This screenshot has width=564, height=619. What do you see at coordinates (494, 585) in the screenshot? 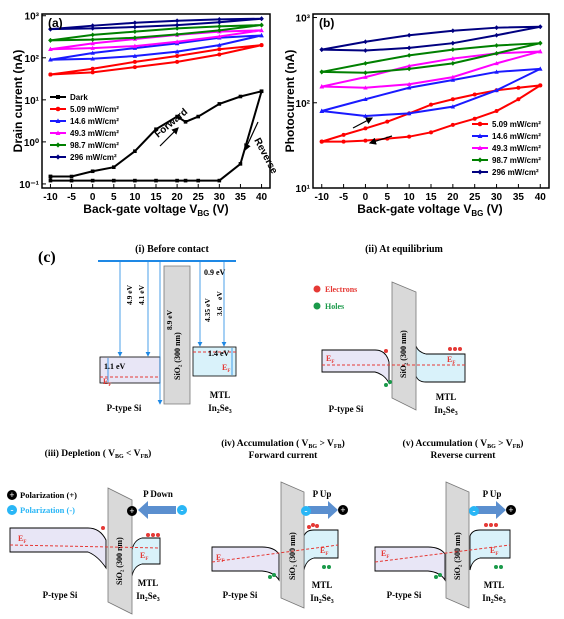
I see `mtl-label-v: MTL` at bounding box center [494, 585].